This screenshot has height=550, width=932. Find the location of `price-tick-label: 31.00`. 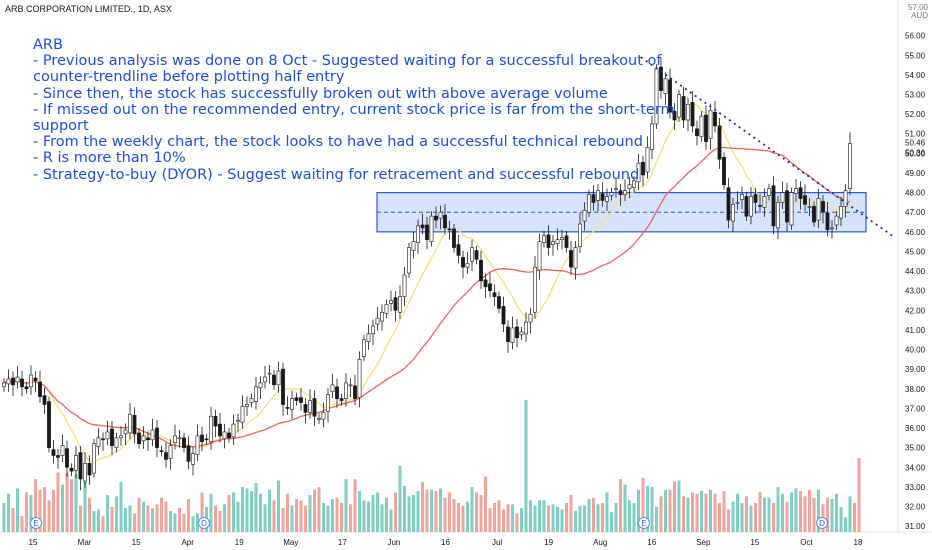

price-tick-label: 31.00 is located at coordinates (915, 526).